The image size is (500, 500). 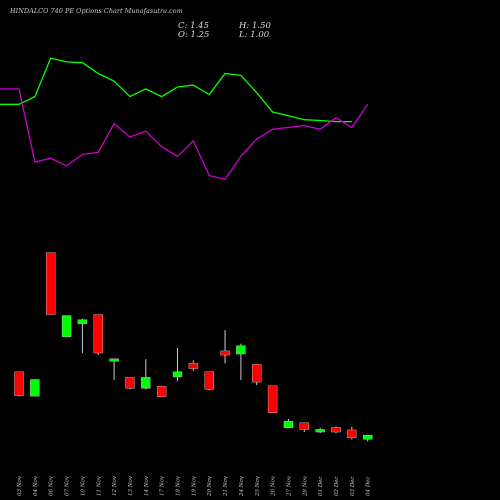 What do you see at coordinates (52, 485) in the screenshot?
I see `x-axis-label: 06 Nov` at bounding box center [52, 485].